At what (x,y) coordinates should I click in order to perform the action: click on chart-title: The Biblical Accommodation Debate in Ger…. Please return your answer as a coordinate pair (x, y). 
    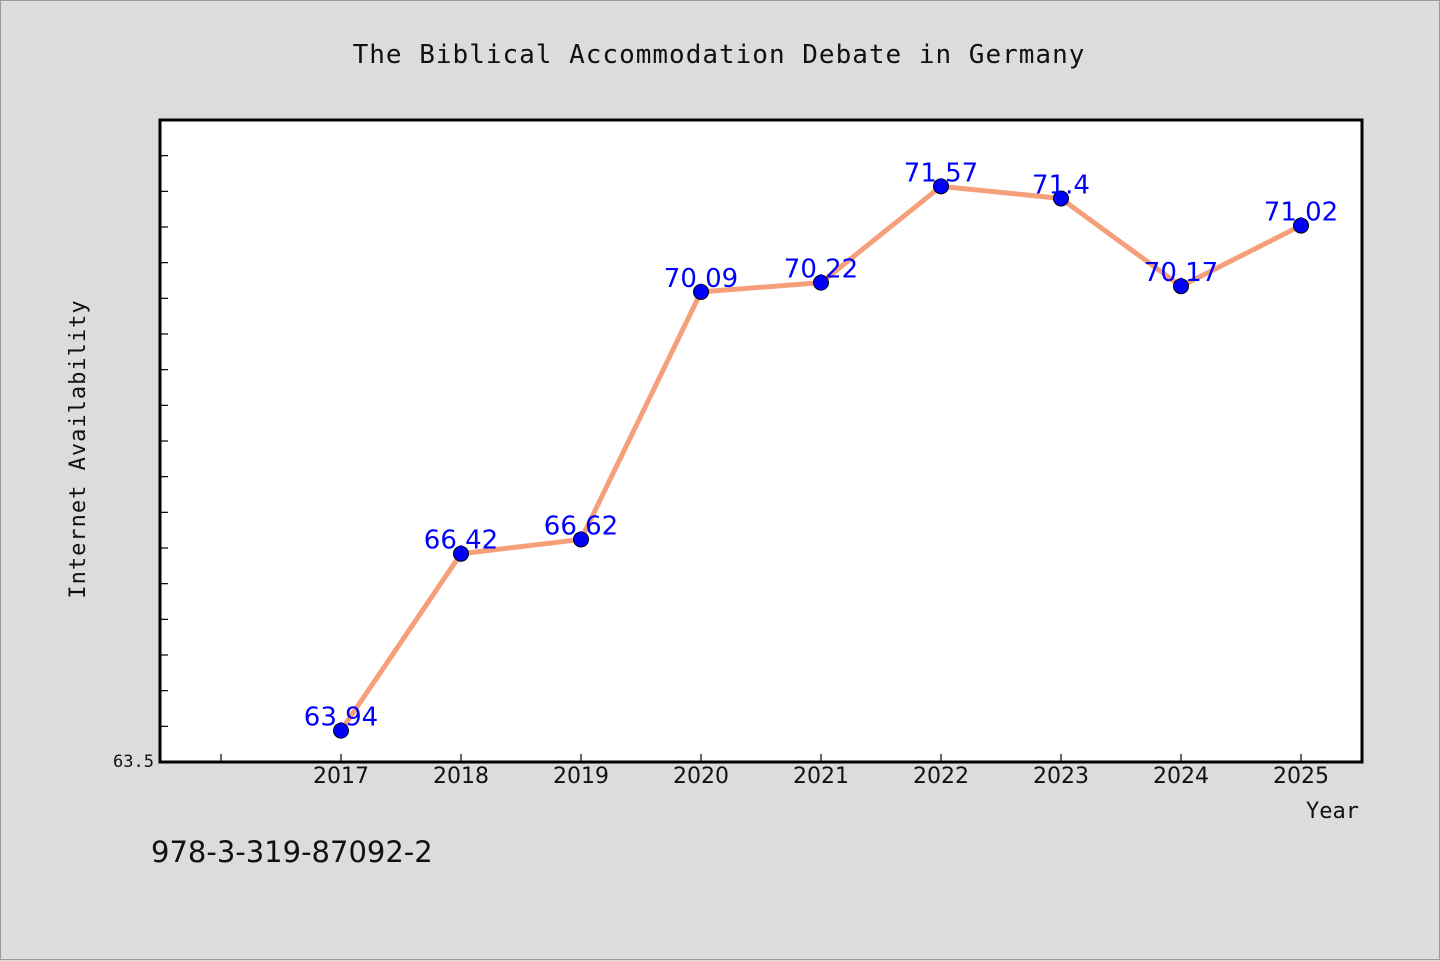
    Looking at the image, I should click on (719, 55).